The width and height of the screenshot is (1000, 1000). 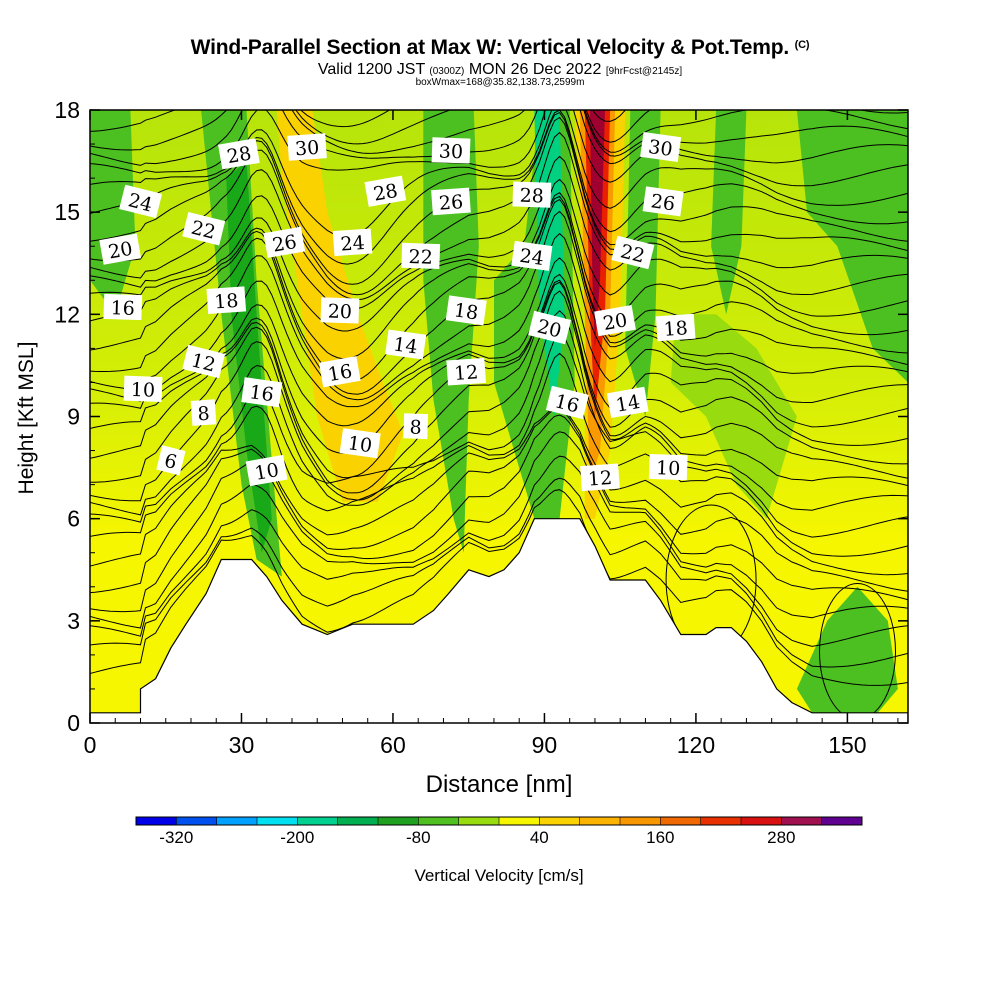 I want to click on colorbar: -320 -200 -80 40 160 280, so click(x=499, y=831).